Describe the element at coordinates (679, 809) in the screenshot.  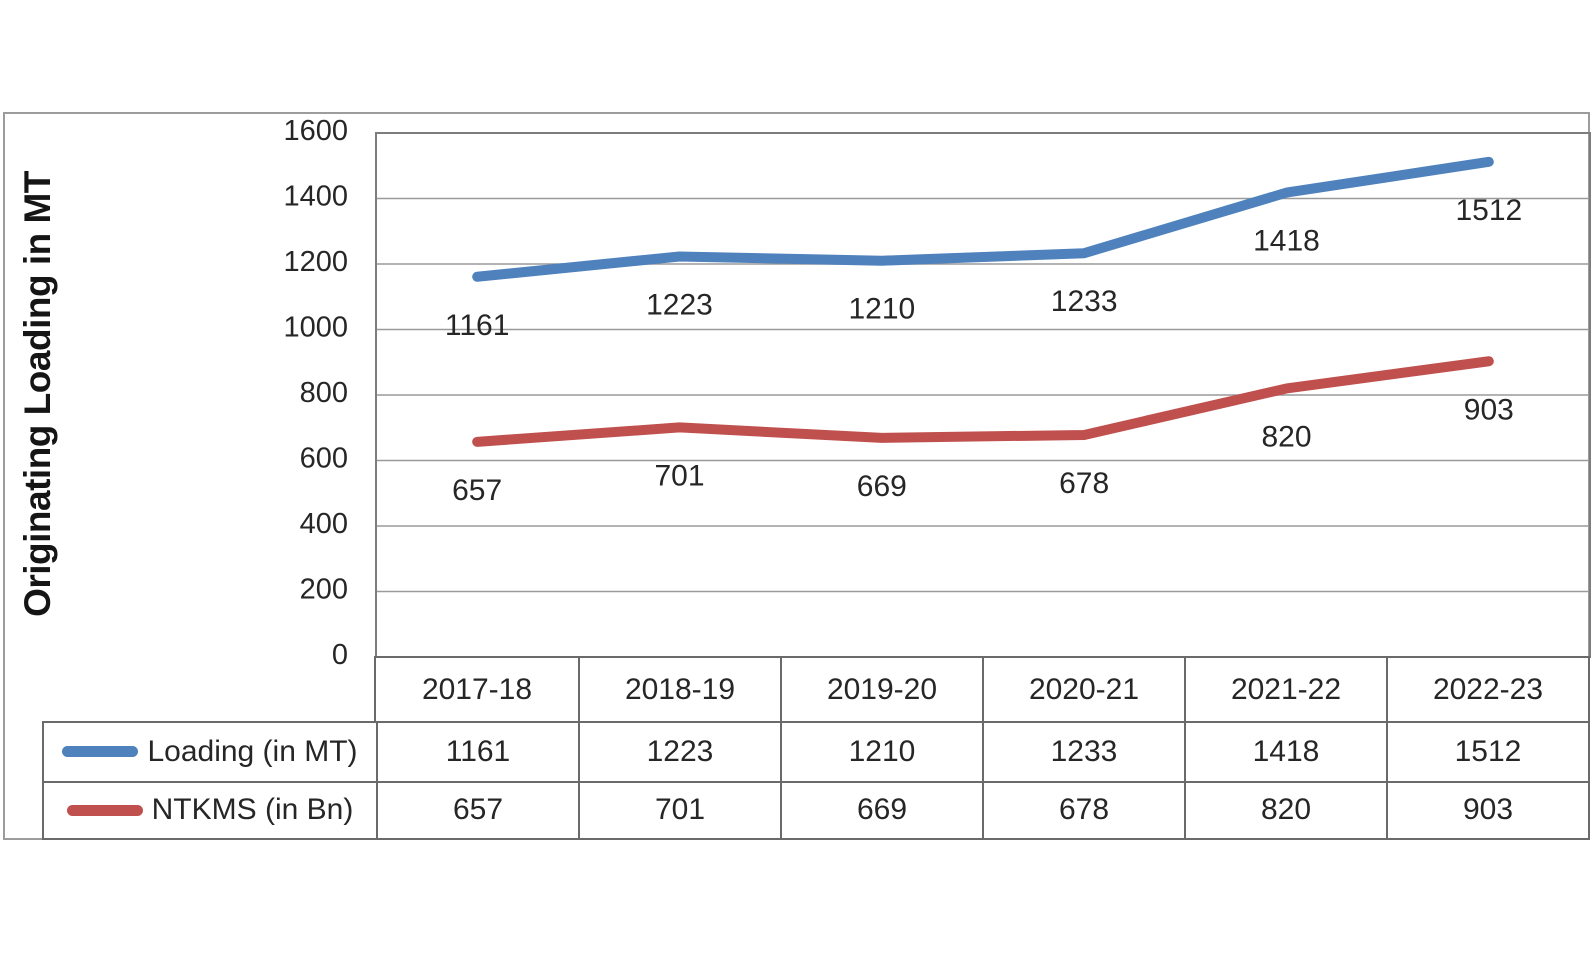
I see `table-cell-ntkms: 701` at that location.